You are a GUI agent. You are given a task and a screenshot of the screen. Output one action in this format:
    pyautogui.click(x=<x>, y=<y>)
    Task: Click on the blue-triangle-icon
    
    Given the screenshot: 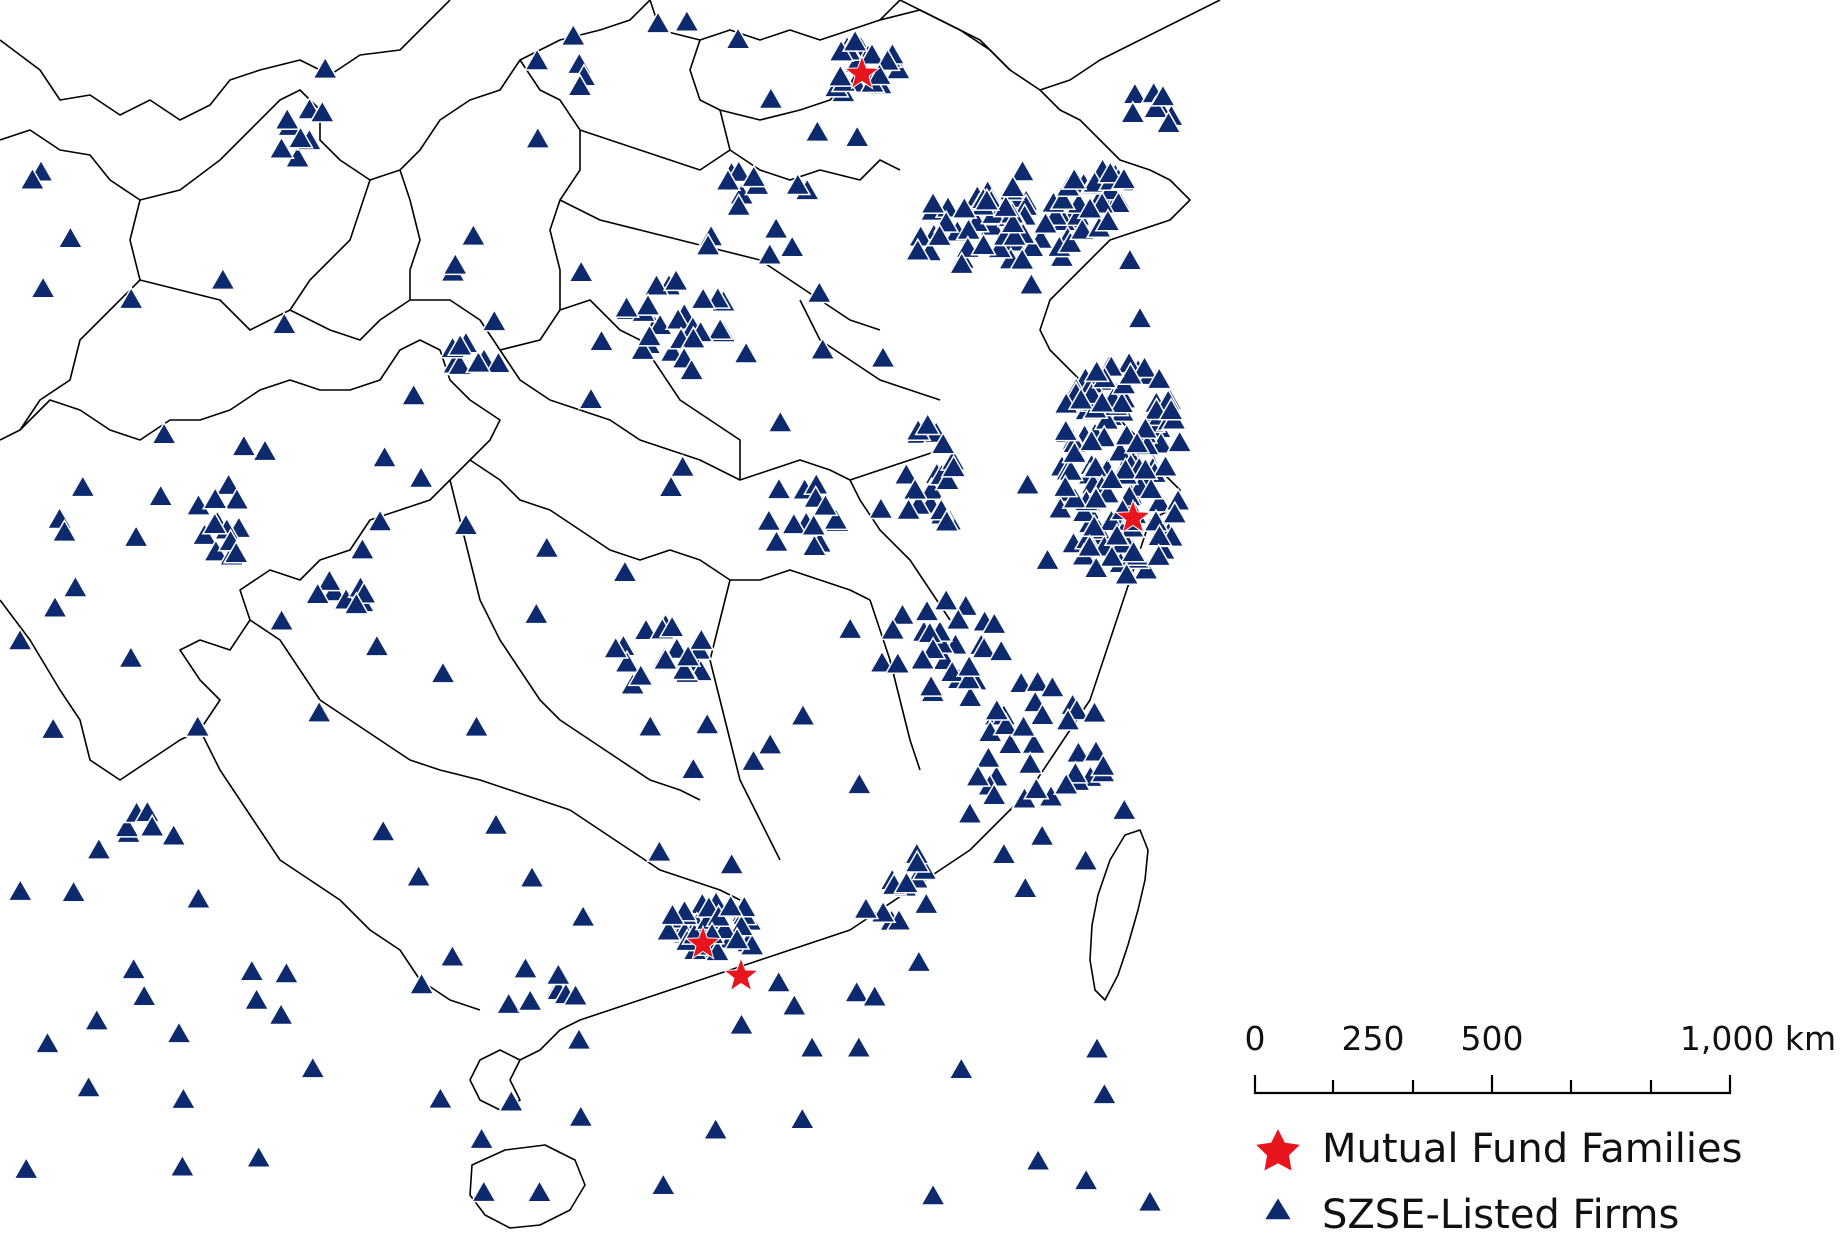 What is the action you would take?
    pyautogui.click(x=1278, y=1208)
    